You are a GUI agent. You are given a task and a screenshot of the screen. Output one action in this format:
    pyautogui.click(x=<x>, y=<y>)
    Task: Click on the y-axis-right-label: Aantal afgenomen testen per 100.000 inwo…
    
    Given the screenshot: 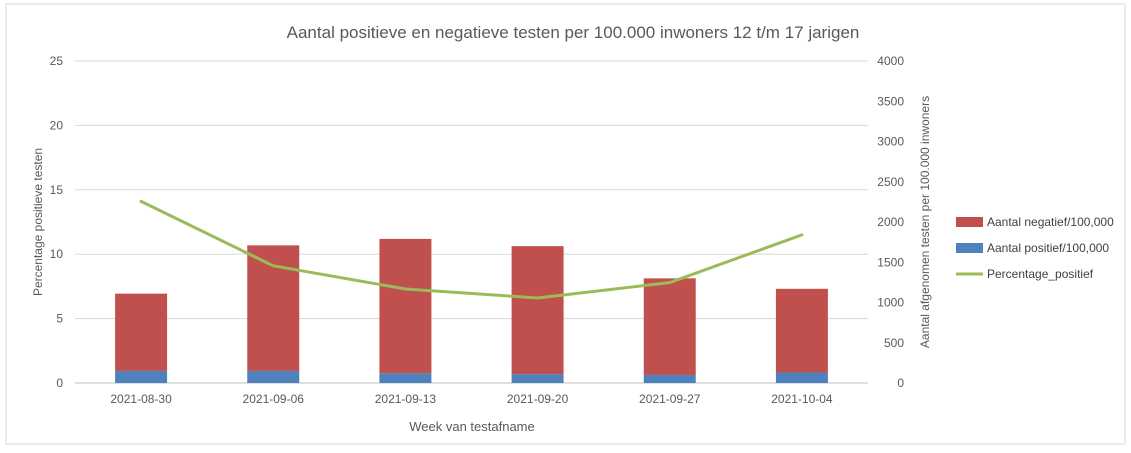 What is the action you would take?
    pyautogui.click(x=925, y=222)
    